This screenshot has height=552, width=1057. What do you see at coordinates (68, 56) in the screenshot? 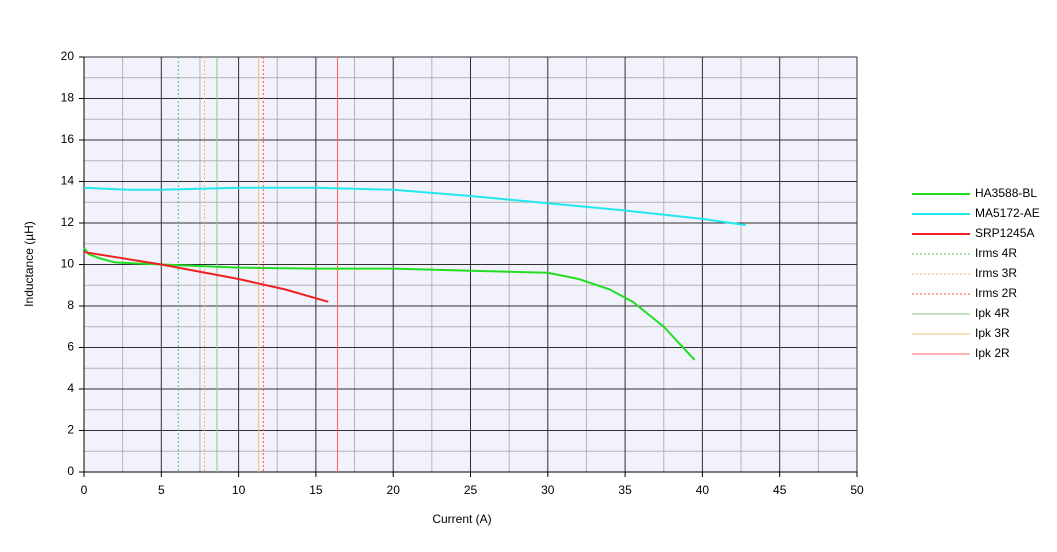
I see `y-tick-label: 20` at bounding box center [68, 56].